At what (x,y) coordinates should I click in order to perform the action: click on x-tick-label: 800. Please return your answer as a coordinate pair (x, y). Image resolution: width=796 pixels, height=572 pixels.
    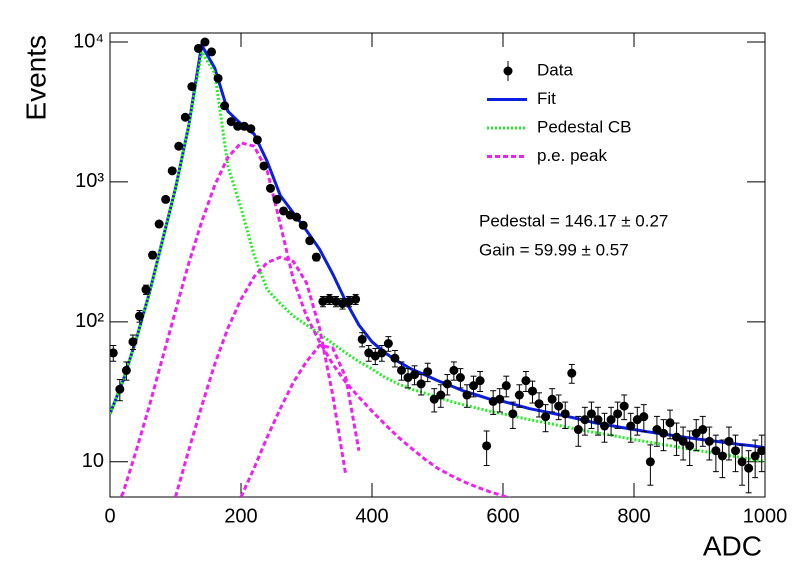
    Looking at the image, I should click on (633, 516).